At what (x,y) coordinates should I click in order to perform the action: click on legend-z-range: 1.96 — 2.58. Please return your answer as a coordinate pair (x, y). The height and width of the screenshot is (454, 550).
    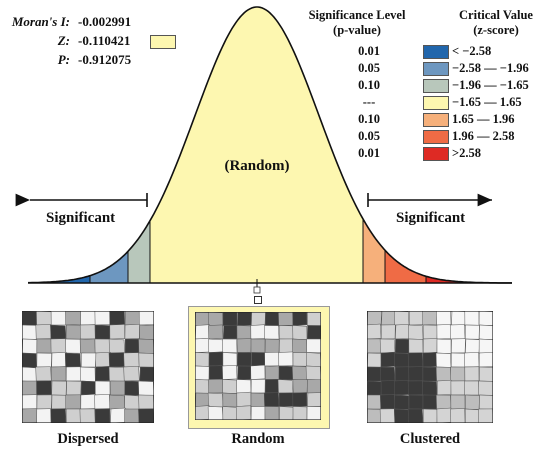
    Looking at the image, I should click on (483, 136).